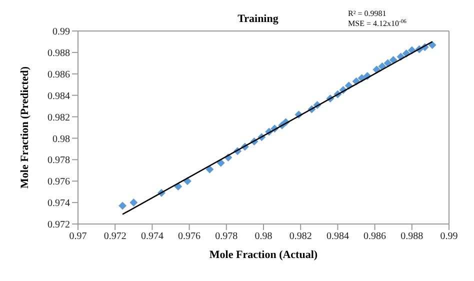 This screenshot has height=281, width=474. What do you see at coordinates (367, 13) in the screenshot?
I see `text: R² = 0.9981` at bounding box center [367, 13].